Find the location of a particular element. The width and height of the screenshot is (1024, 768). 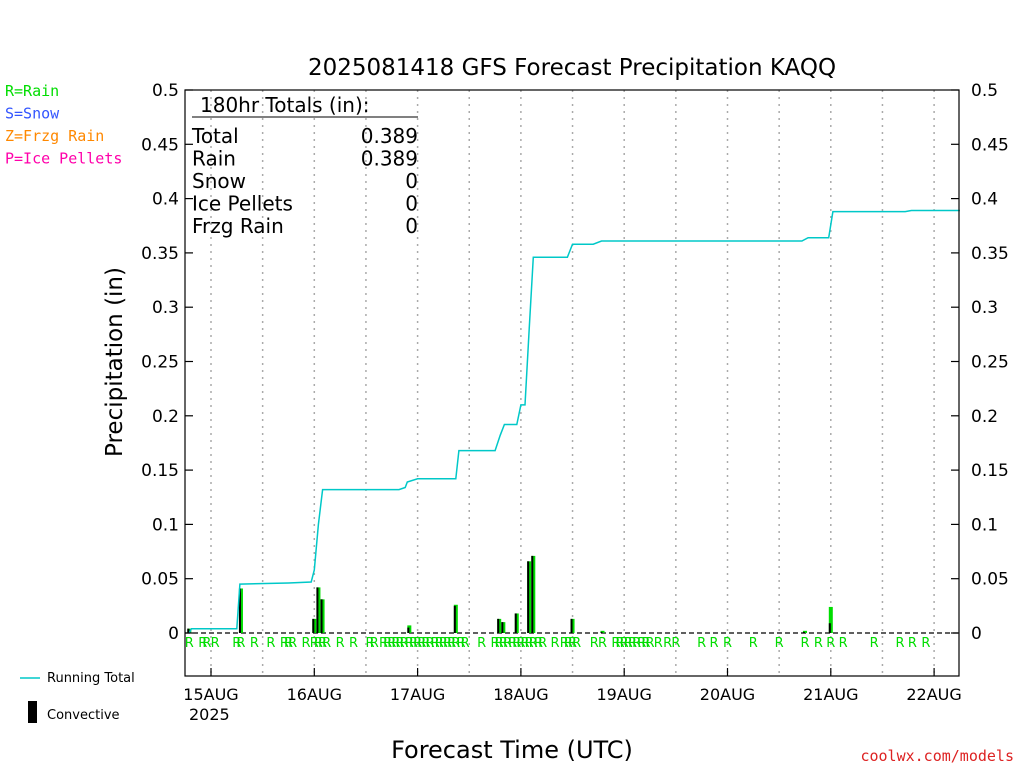

y-tick-label: 0.3 is located at coordinates (165, 308).